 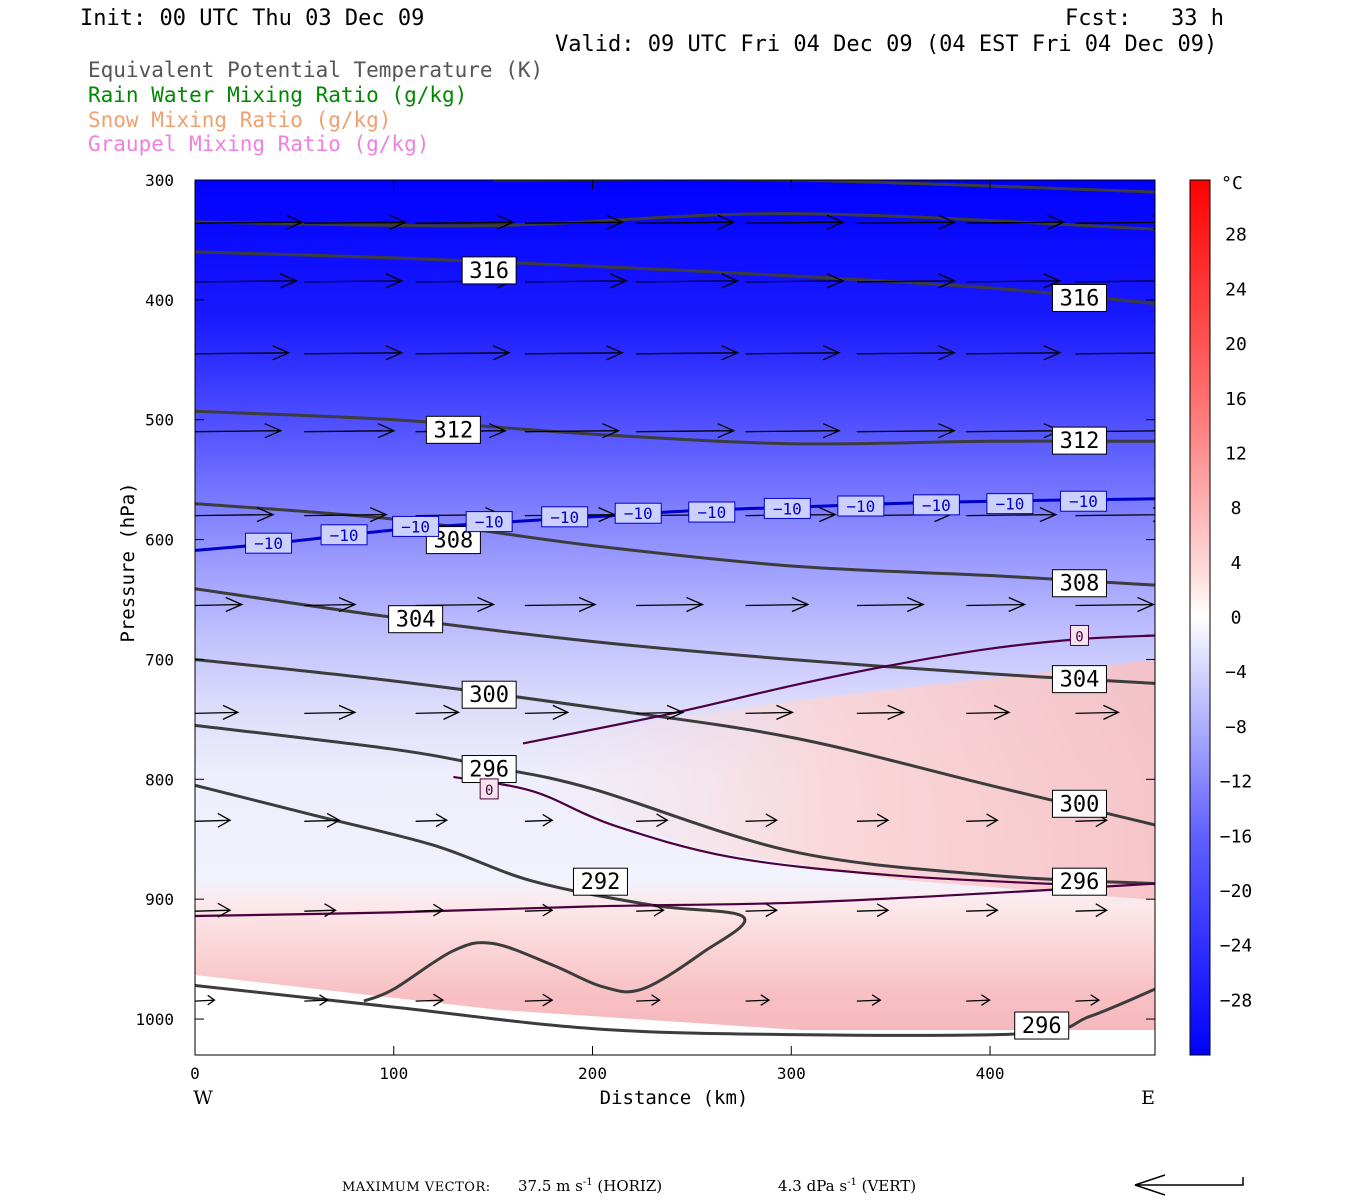 I want to click on y-tick-label: 400, so click(x=159, y=300).